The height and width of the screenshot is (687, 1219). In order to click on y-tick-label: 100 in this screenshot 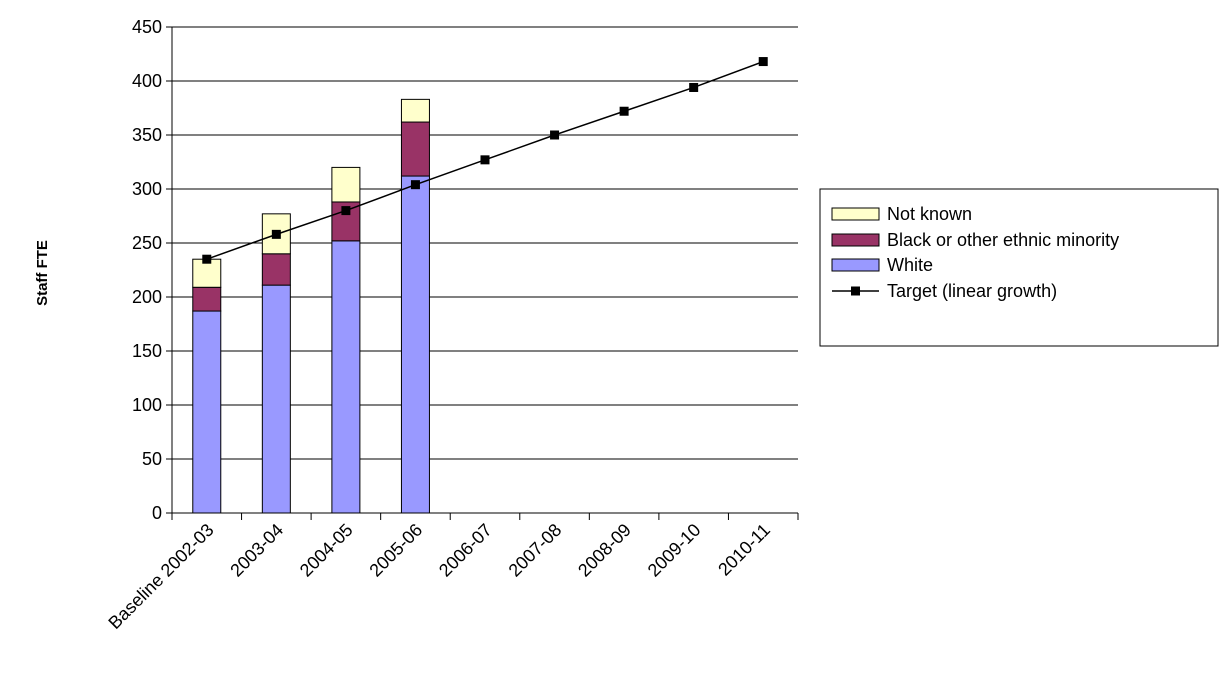, I will do `click(147, 405)`.